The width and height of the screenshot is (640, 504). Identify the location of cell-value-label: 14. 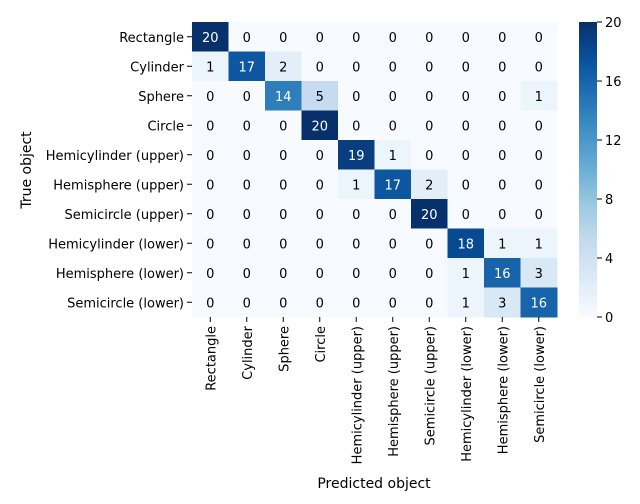
(283, 97).